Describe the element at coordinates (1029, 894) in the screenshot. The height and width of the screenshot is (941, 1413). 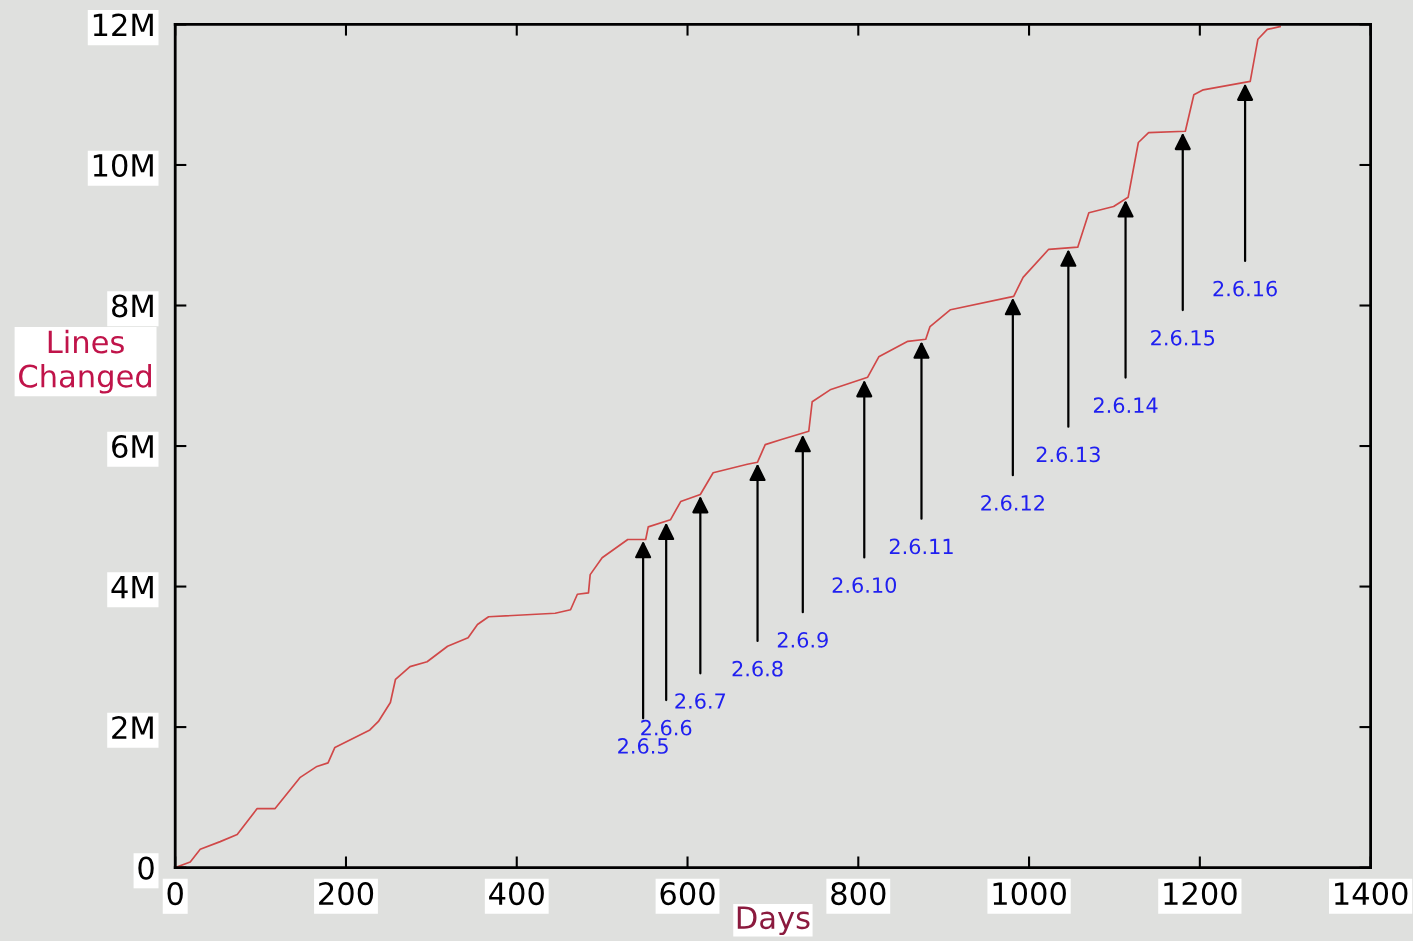
I see `x-tick-label: 1000` at that location.